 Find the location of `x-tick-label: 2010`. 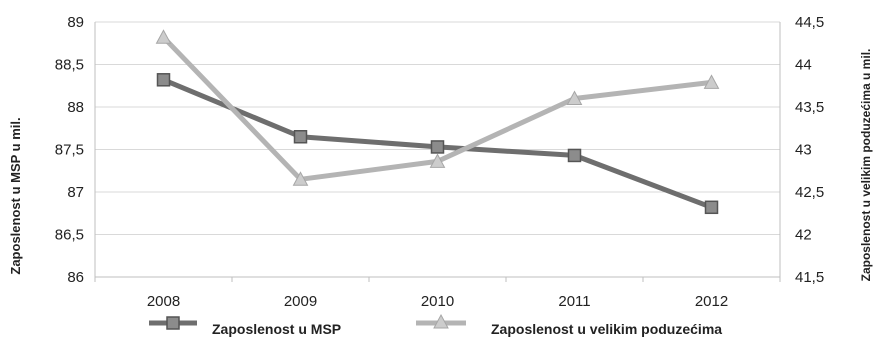

x-tick-label: 2010 is located at coordinates (437, 301).